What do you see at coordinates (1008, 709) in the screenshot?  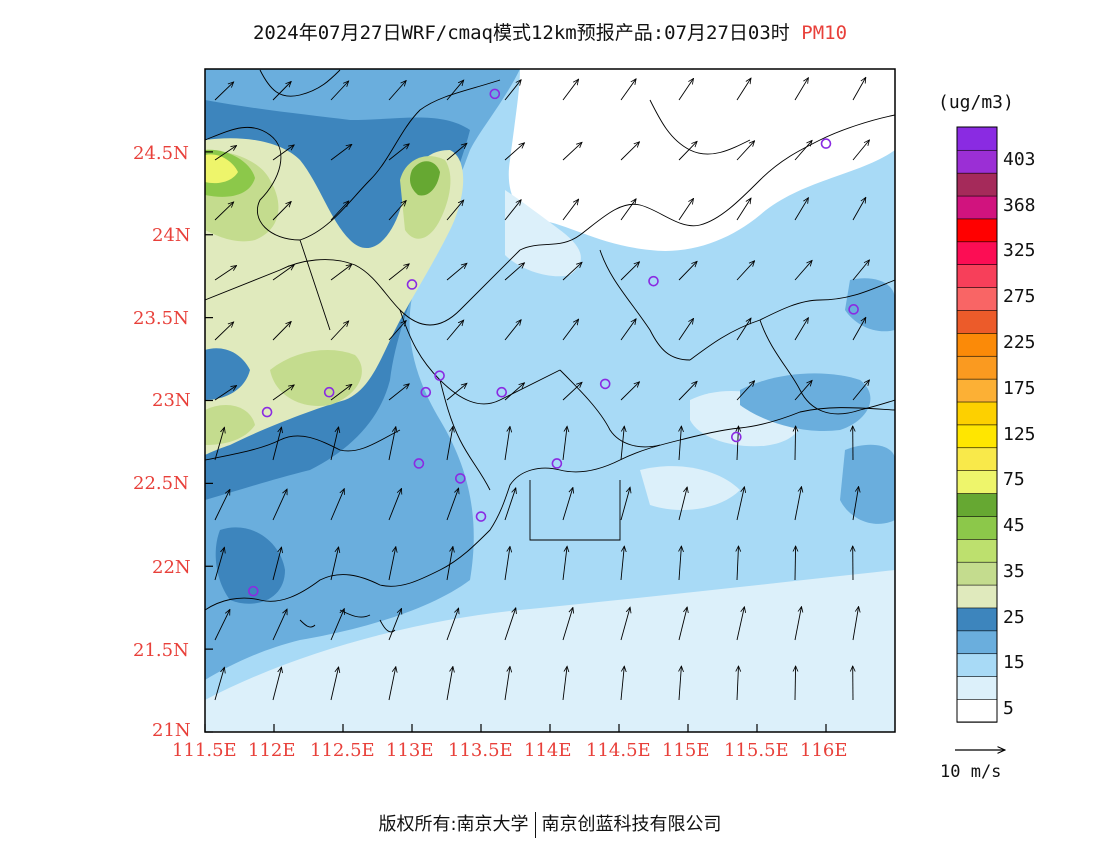 I see `colorbar-label: 5` at bounding box center [1008, 709].